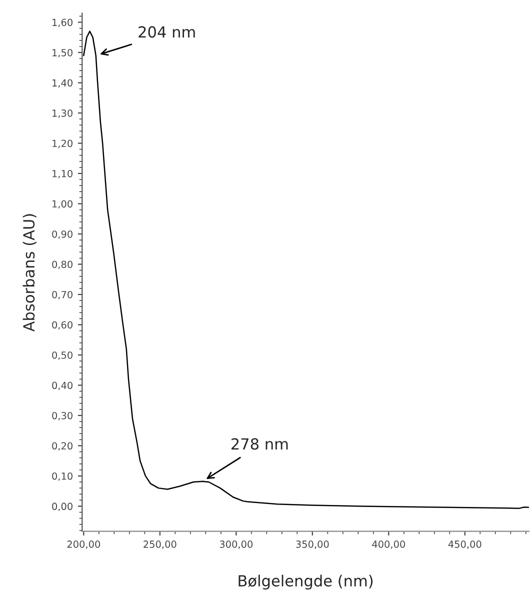 The image size is (530, 599). I want to click on y-tick-label: 0,10, so click(62, 476).